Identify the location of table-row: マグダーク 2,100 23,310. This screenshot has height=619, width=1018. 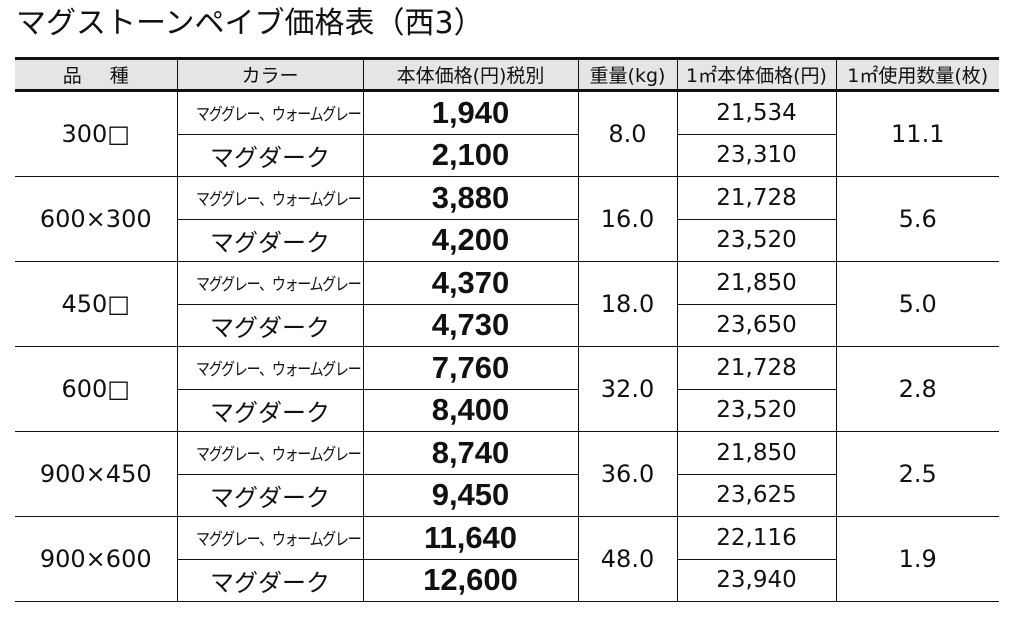
(507, 155).